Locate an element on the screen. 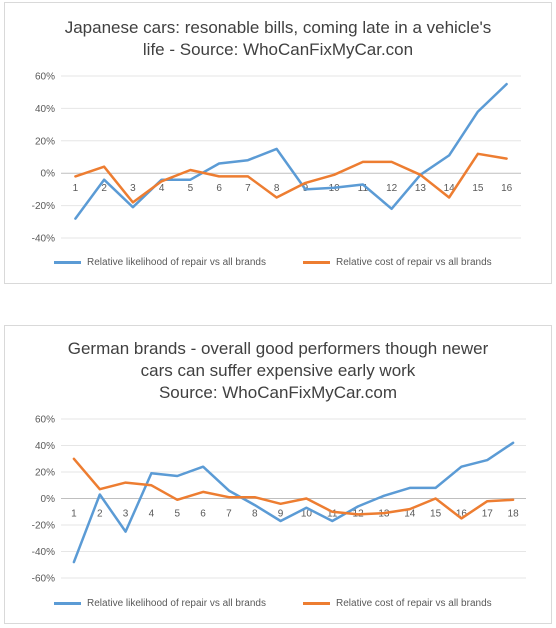  x-tick-label: 9 is located at coordinates (281, 514).